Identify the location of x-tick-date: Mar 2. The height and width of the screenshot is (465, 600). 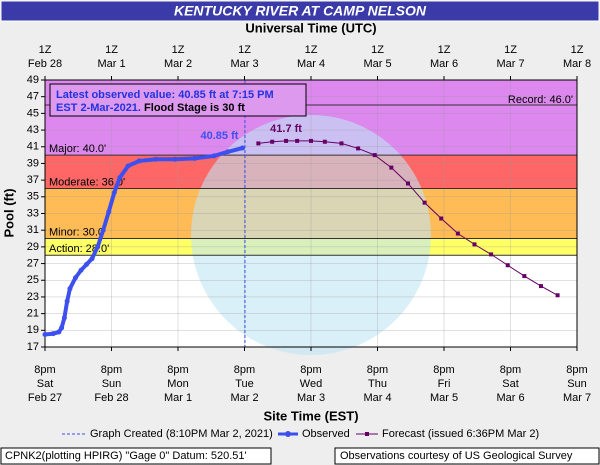
(244, 398).